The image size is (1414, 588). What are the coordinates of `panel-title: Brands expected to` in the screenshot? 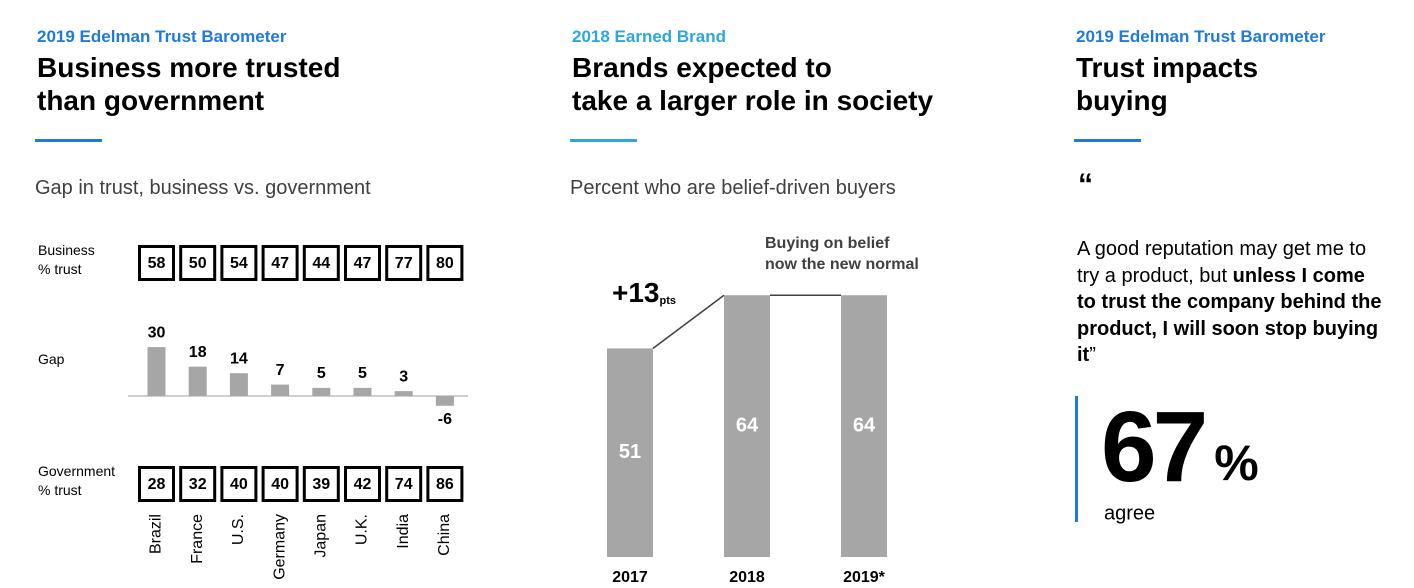 It's located at (702, 67).